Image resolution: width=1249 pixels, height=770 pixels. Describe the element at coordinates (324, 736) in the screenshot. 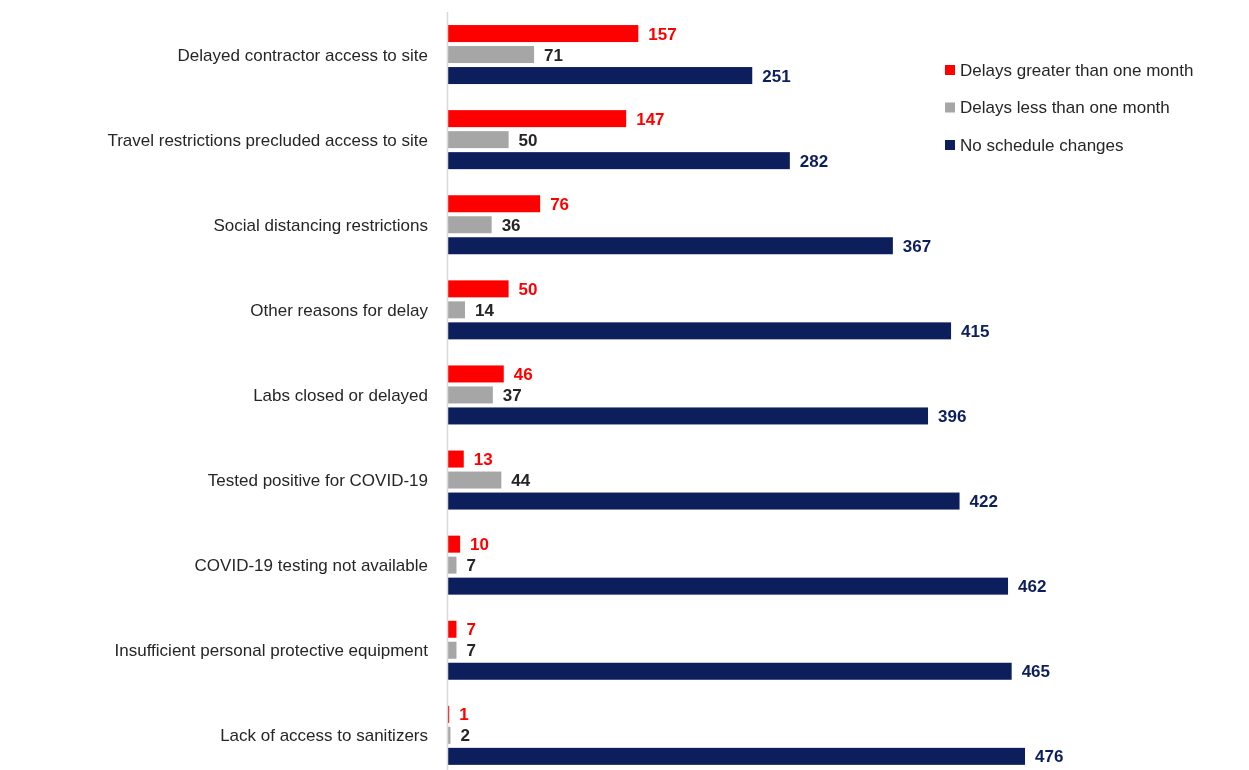

I see `y-tick-label: Lack of access to sanitizers` at that location.